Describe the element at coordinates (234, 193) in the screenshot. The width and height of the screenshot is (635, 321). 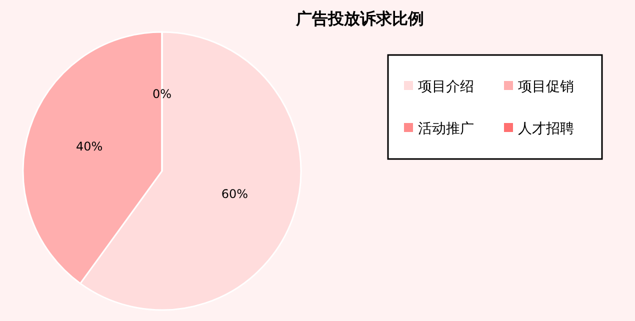
I see `data-label: 60%` at that location.